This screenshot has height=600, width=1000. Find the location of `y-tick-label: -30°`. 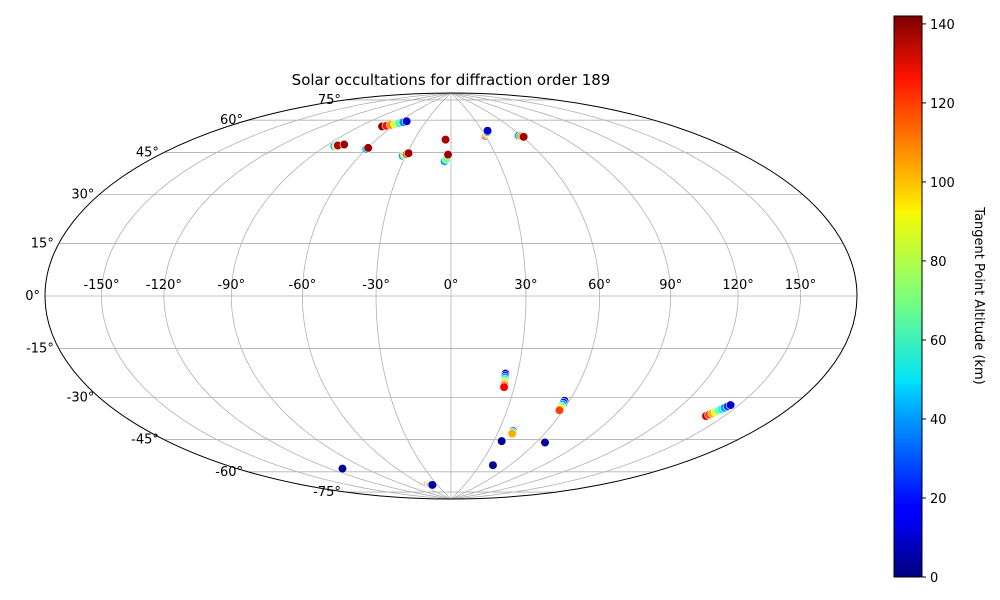

y-tick-label: -30° is located at coordinates (81, 398).